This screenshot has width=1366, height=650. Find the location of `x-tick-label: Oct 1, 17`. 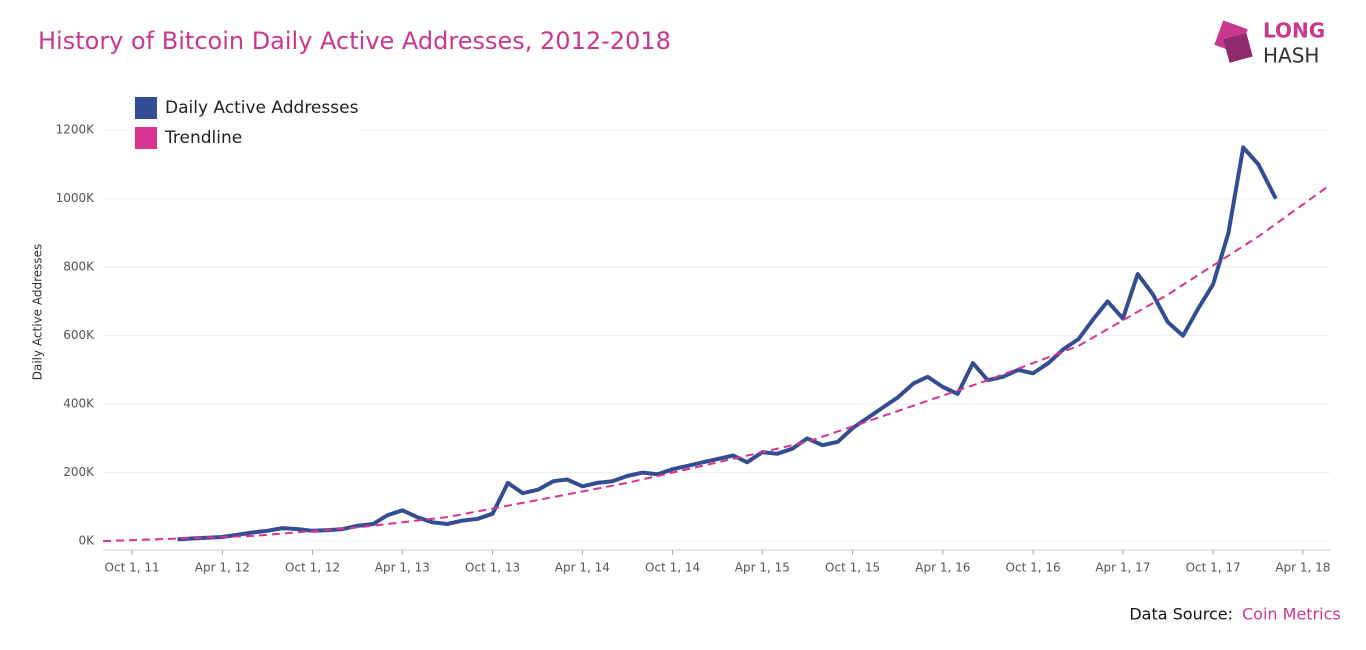

x-tick-label: Oct 1, 17 is located at coordinates (1213, 568).